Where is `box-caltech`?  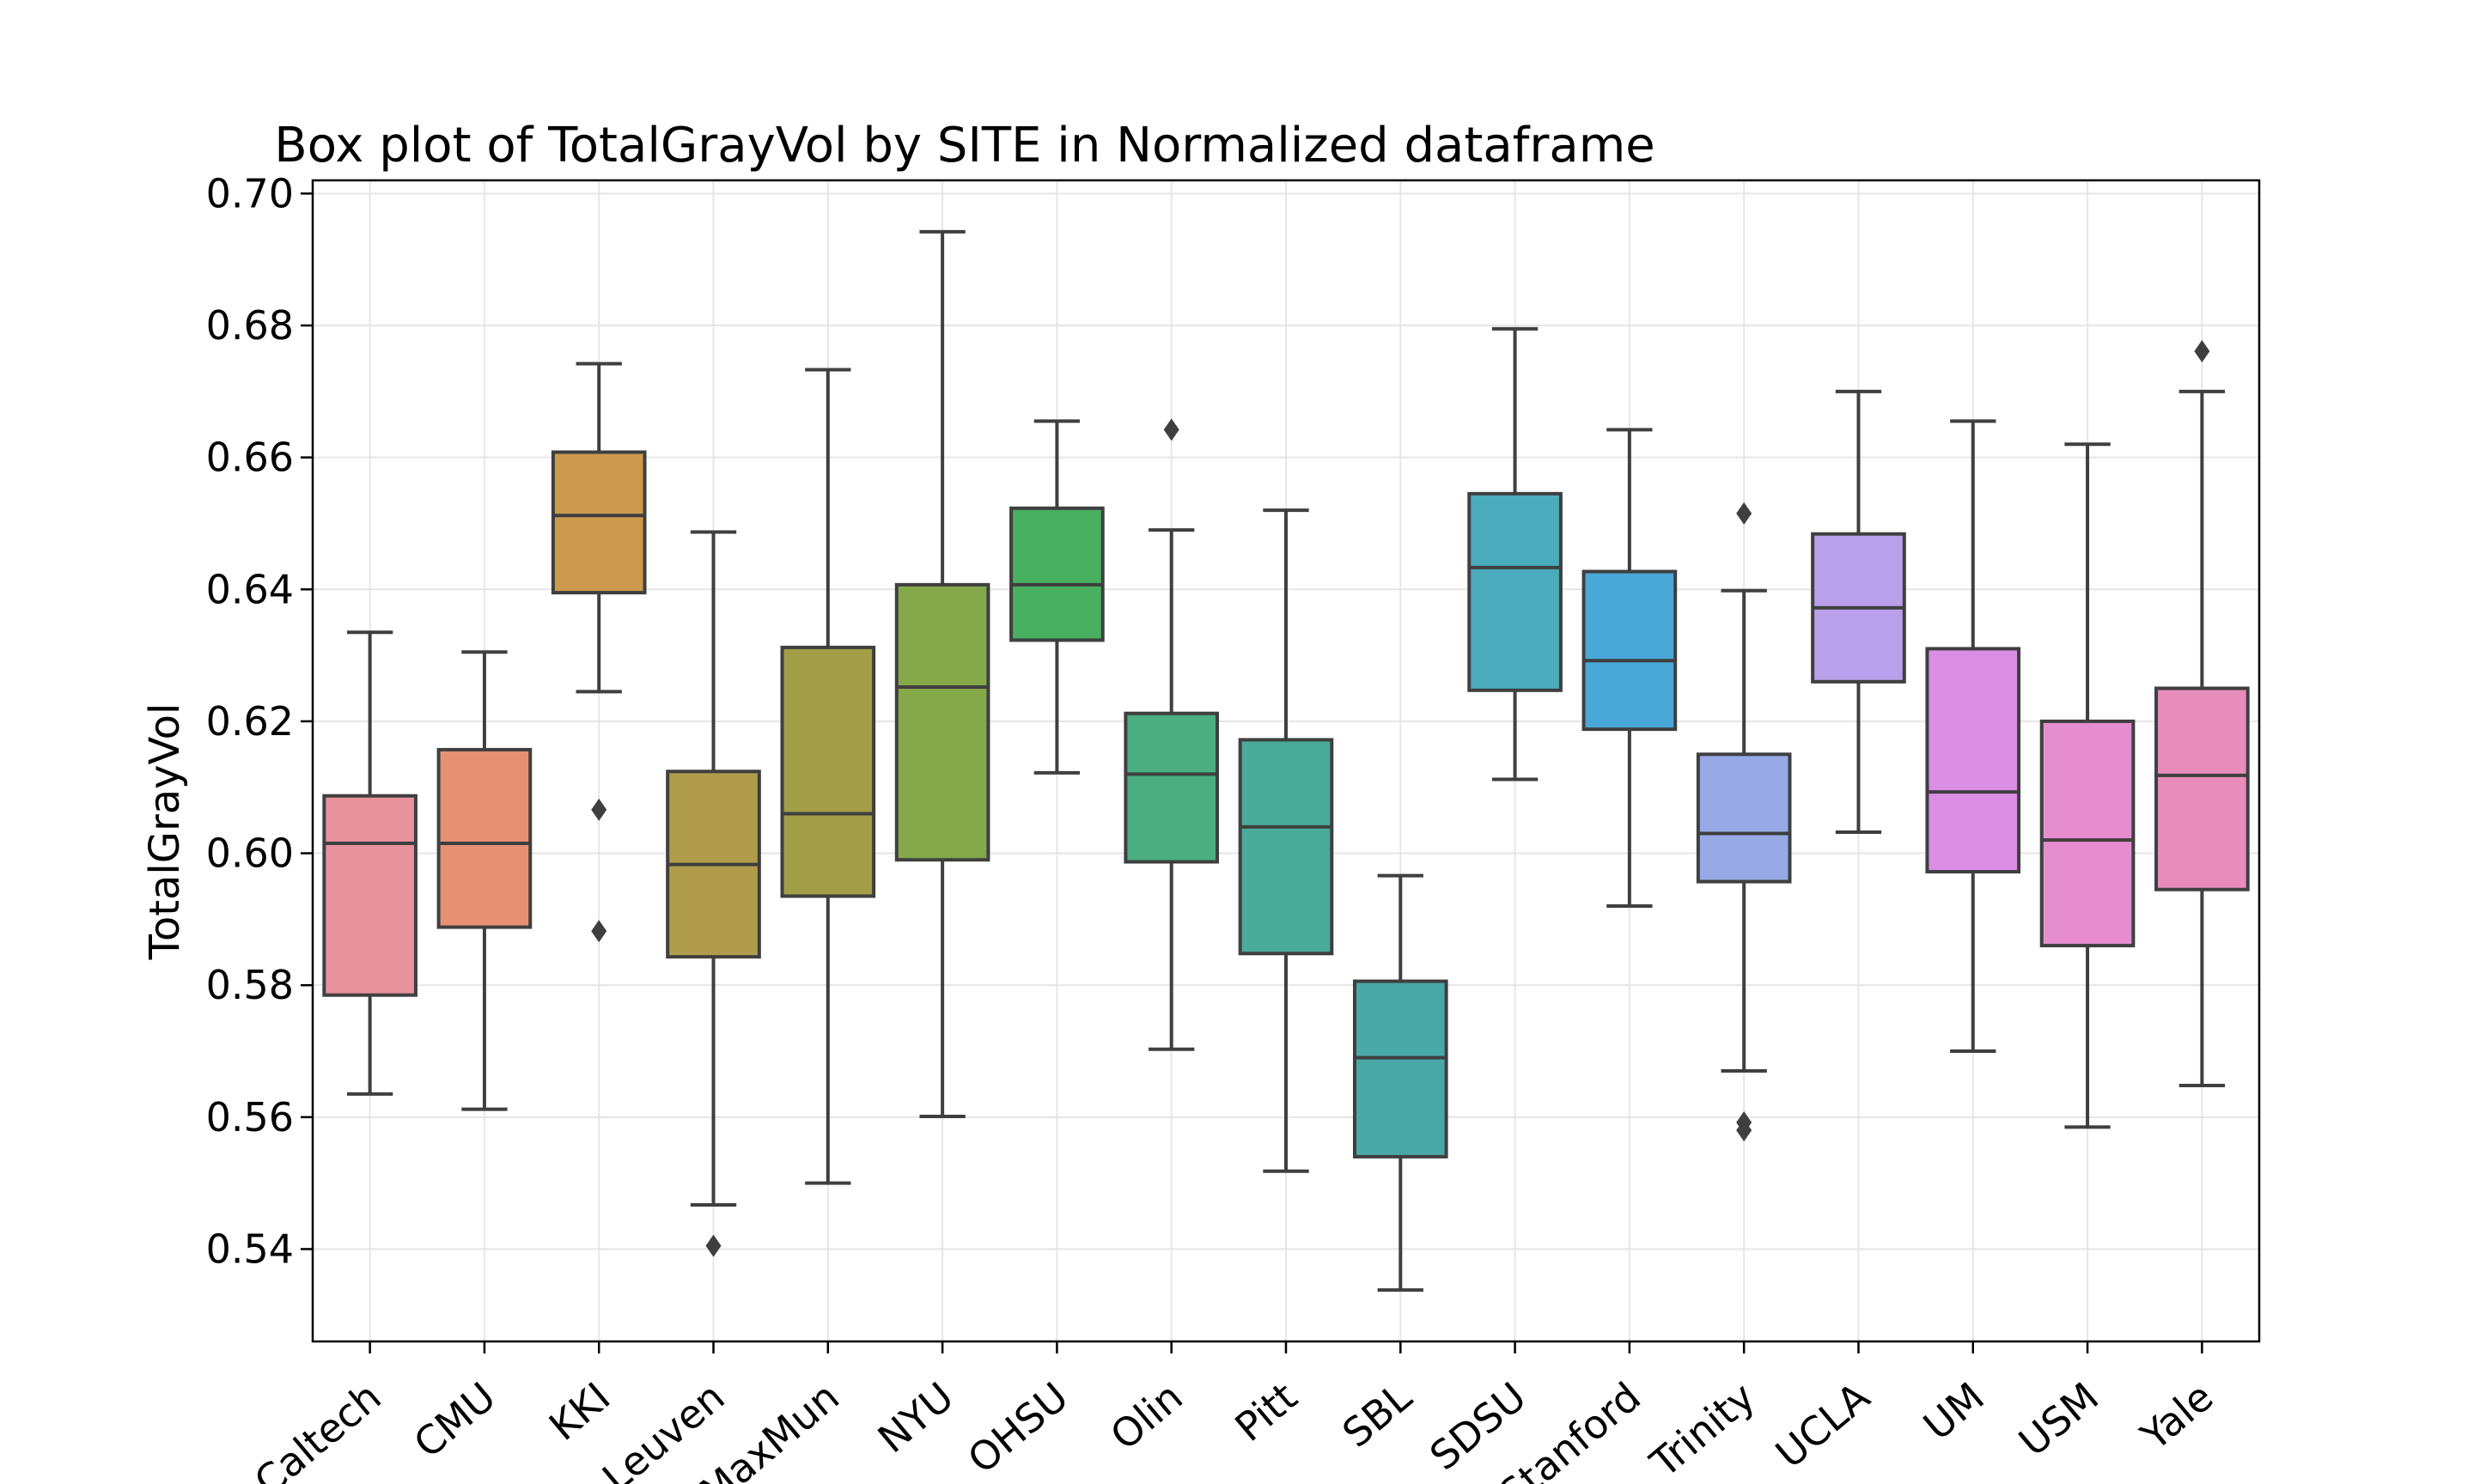 box-caltech is located at coordinates (369, 863).